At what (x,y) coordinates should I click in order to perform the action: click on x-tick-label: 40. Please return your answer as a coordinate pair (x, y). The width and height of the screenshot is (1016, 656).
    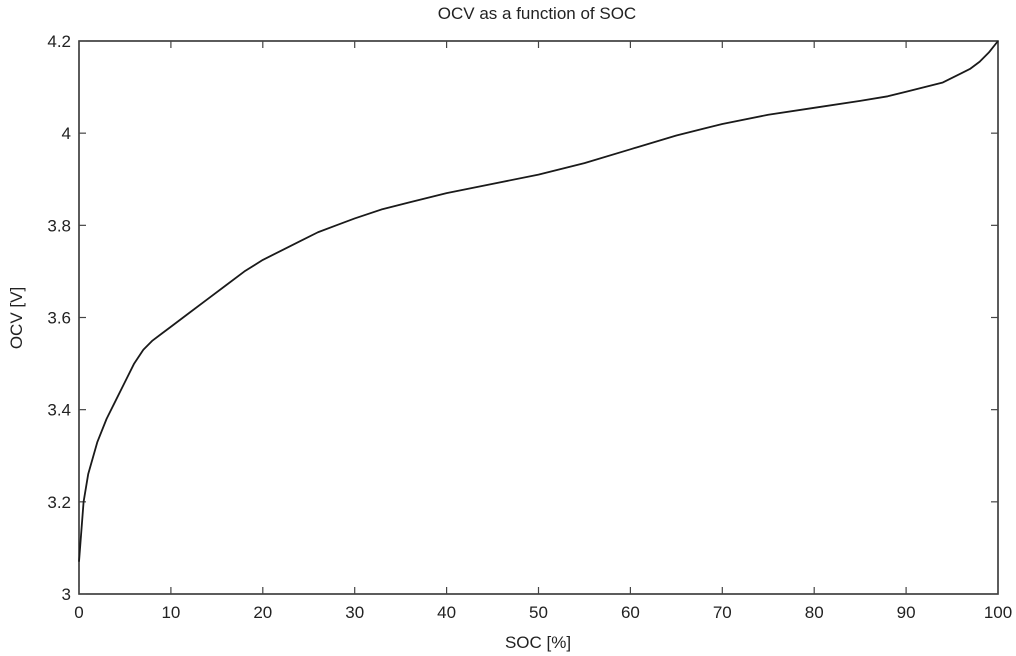
    Looking at the image, I should click on (446, 612).